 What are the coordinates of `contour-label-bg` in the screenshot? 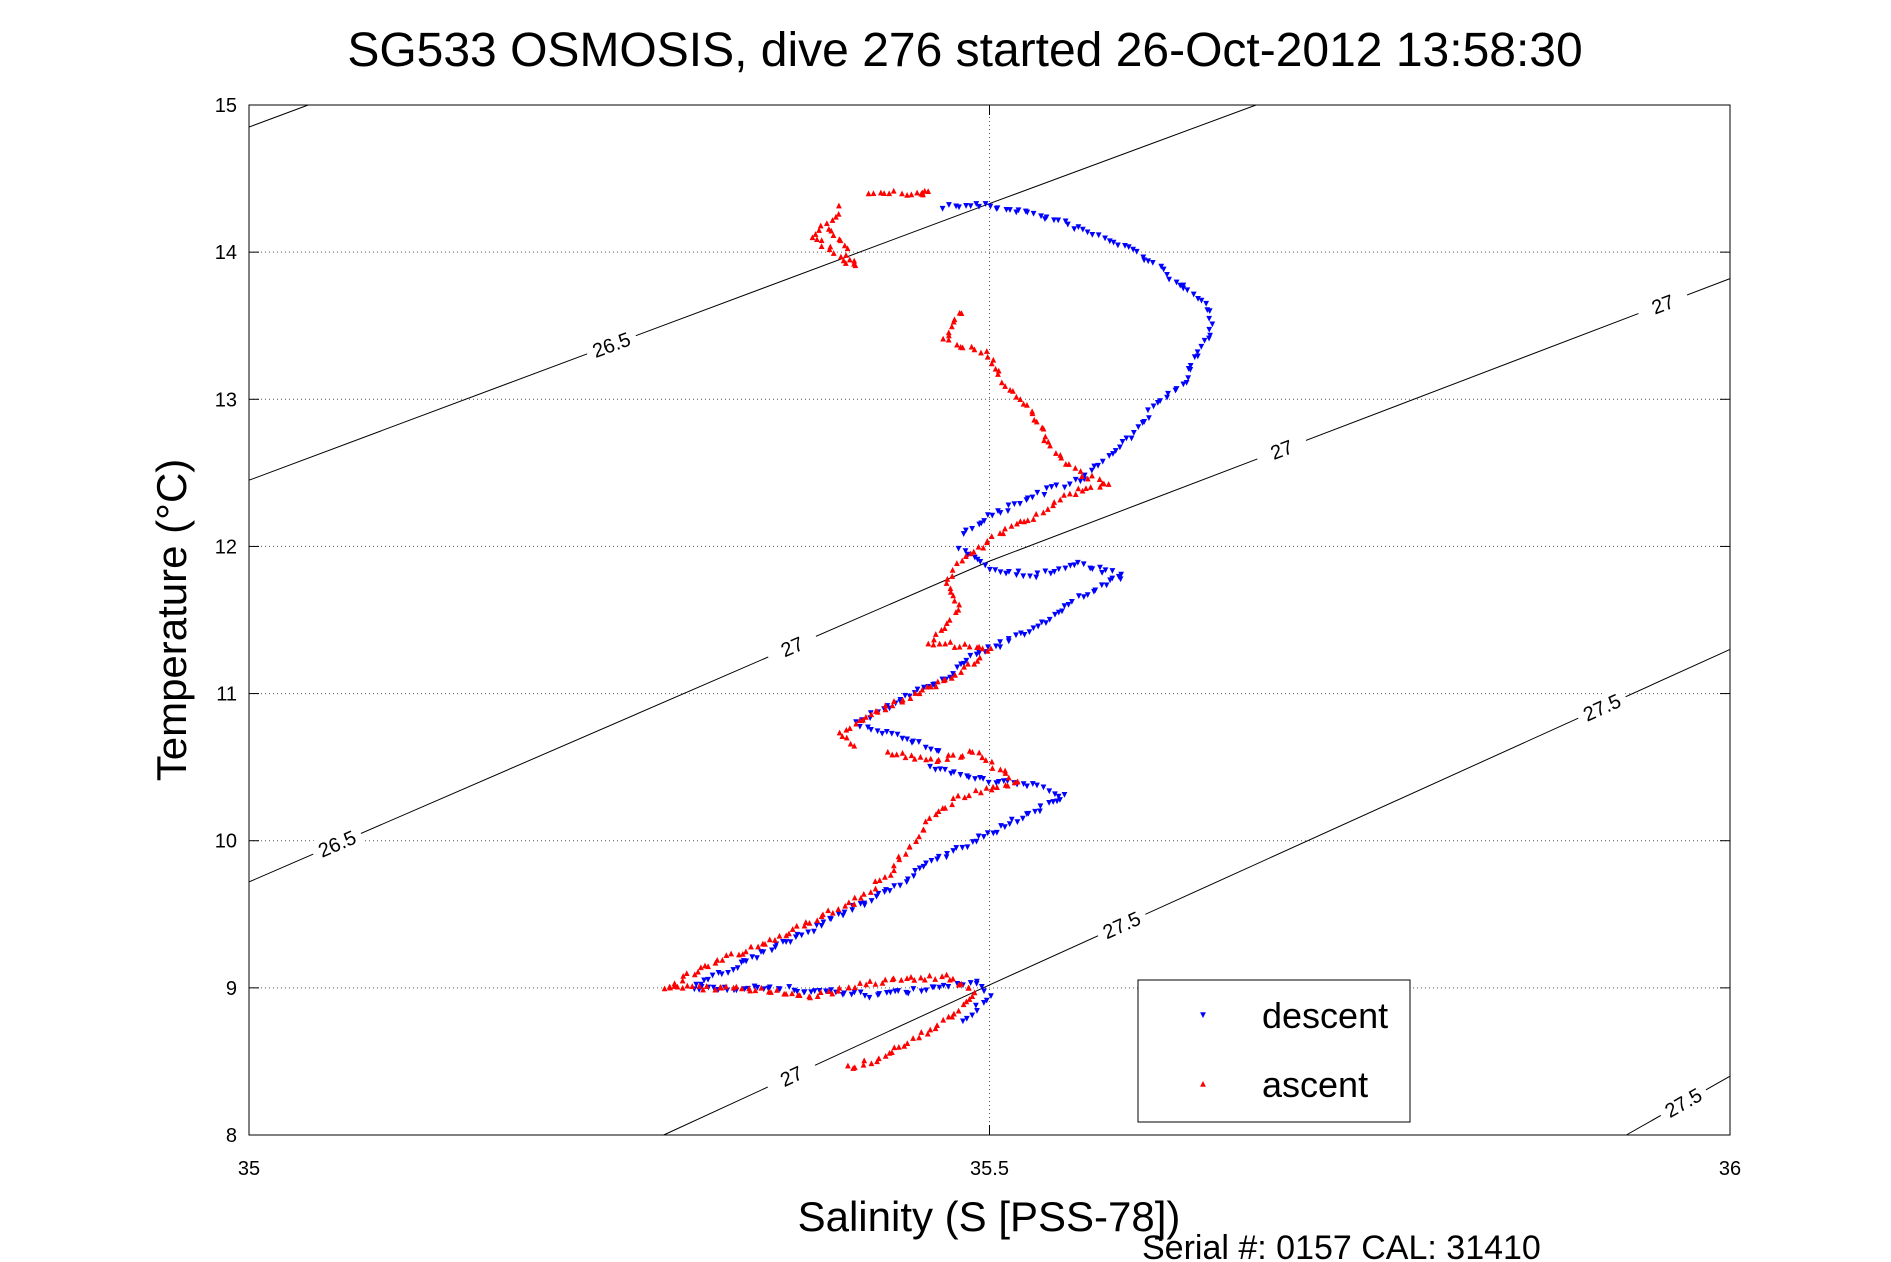 It's located at (1282, 450).